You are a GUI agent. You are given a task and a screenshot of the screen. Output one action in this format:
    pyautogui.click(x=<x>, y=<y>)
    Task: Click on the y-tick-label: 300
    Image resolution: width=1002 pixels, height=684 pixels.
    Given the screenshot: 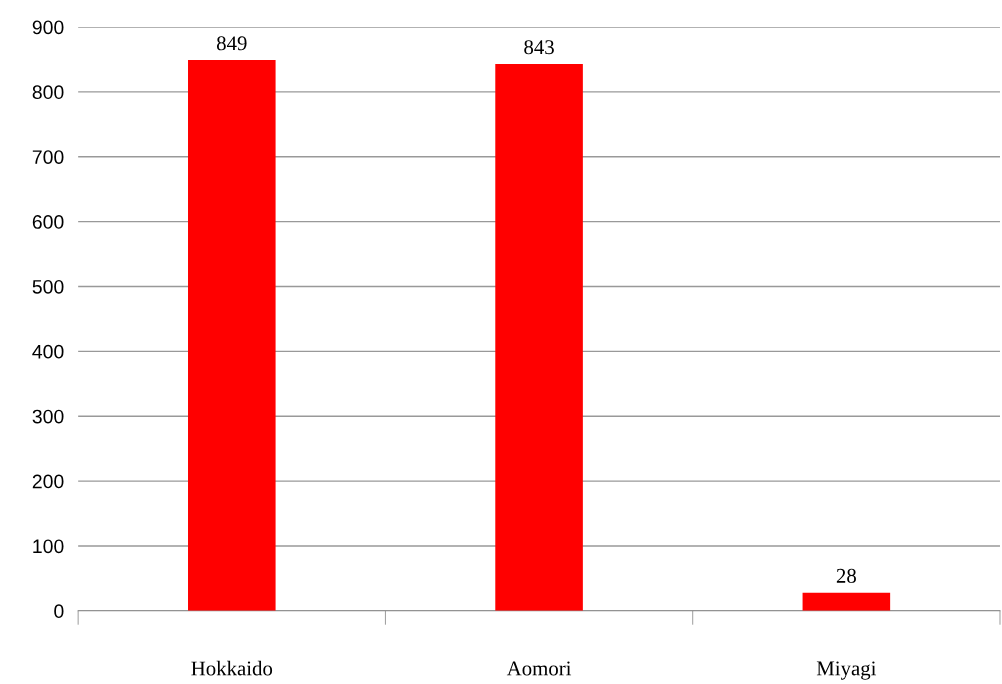 What is the action you would take?
    pyautogui.click(x=48, y=416)
    